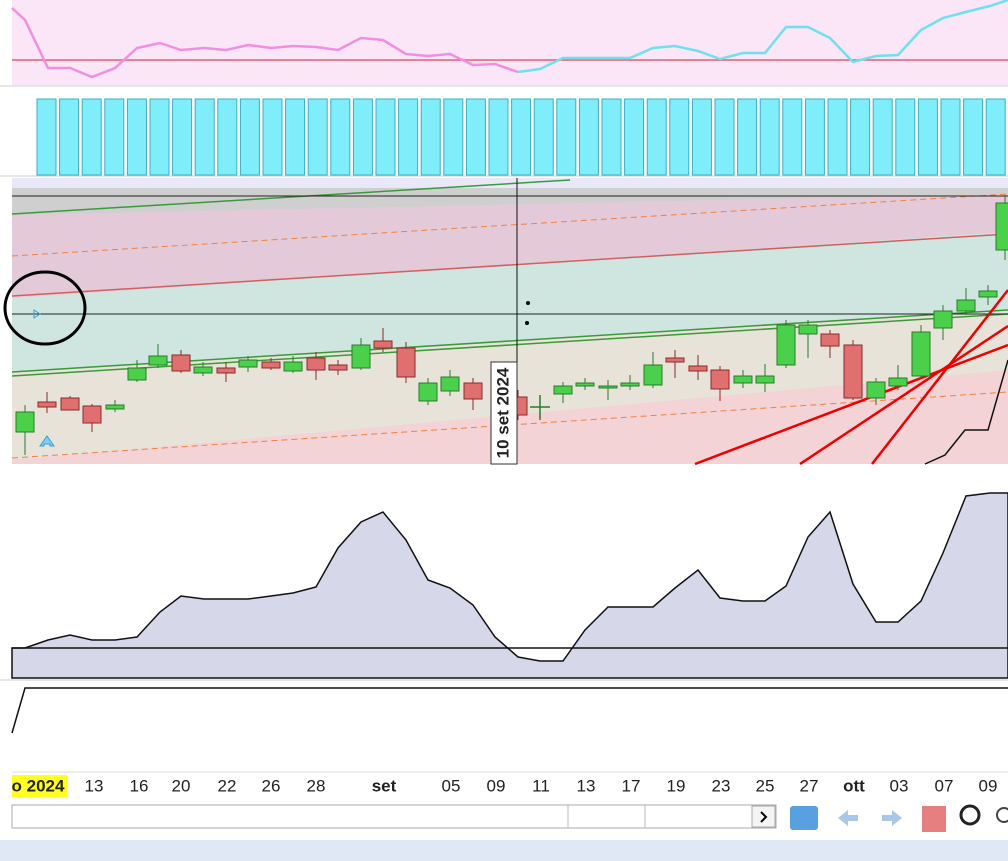 Image resolution: width=1008 pixels, height=861 pixels. I want to click on chevron-icon, so click(764, 817).